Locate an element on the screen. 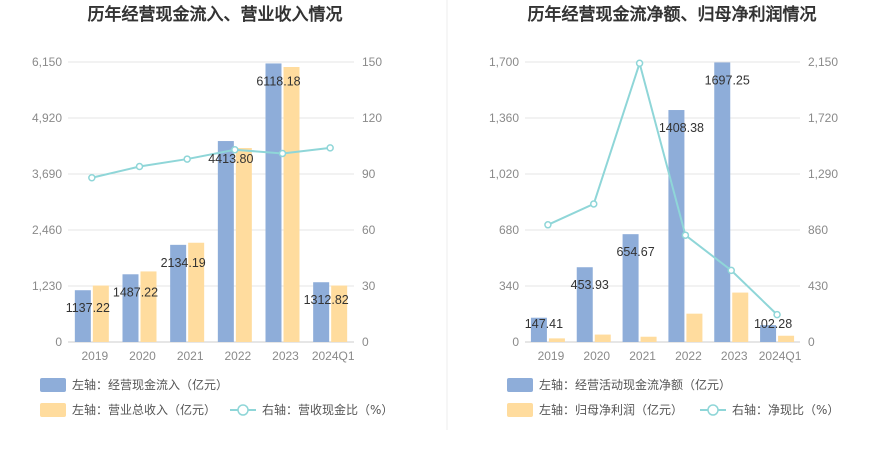 Image resolution: width=893 pixels, height=458 pixels. right-axis-tick: 1,720 is located at coordinates (823, 118).